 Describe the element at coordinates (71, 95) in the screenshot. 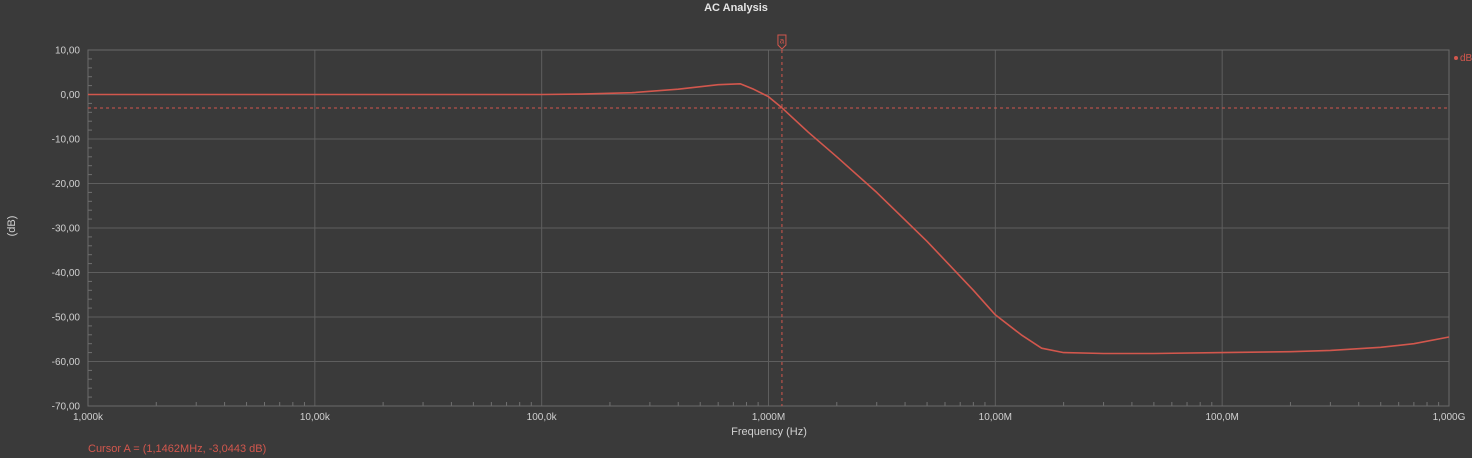

I see `y-tick-label: 0,00` at that location.